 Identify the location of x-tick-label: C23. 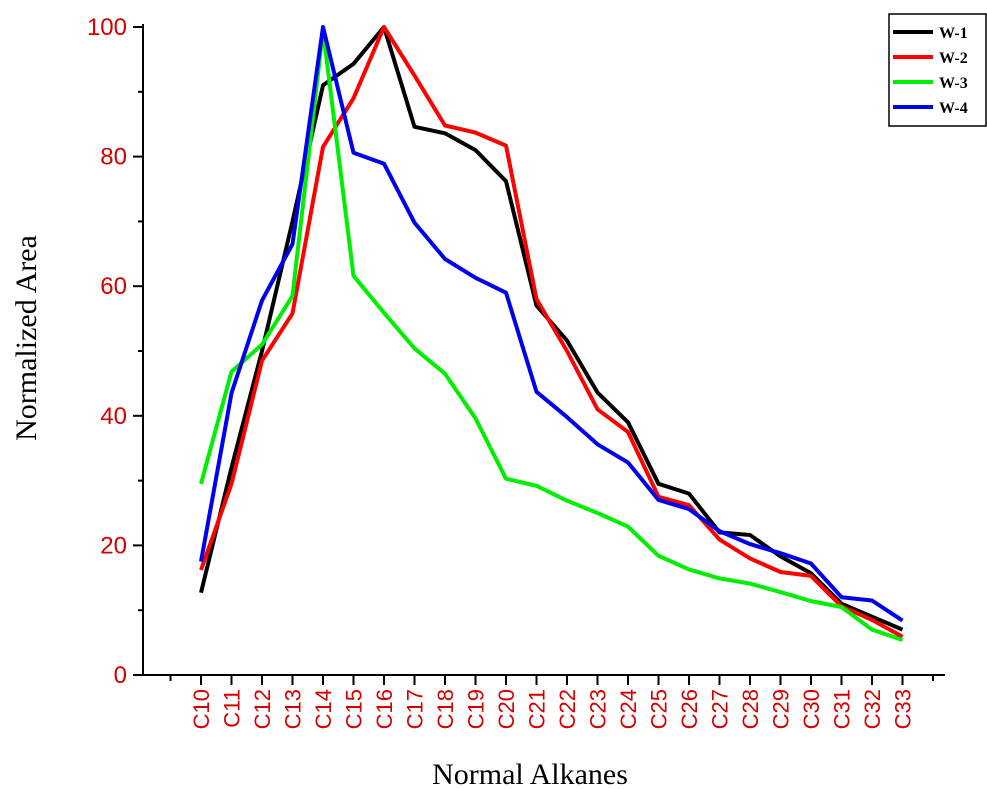
(598, 709).